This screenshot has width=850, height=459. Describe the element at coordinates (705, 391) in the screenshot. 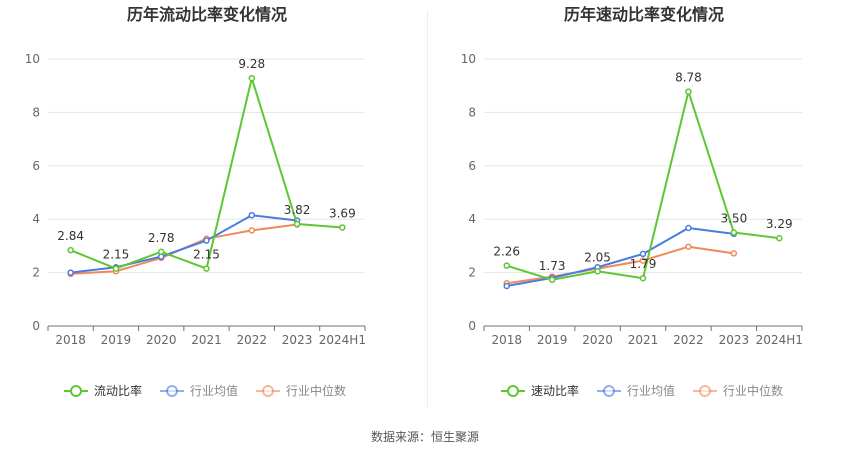

I see `chart2-legend-3-marker` at that location.